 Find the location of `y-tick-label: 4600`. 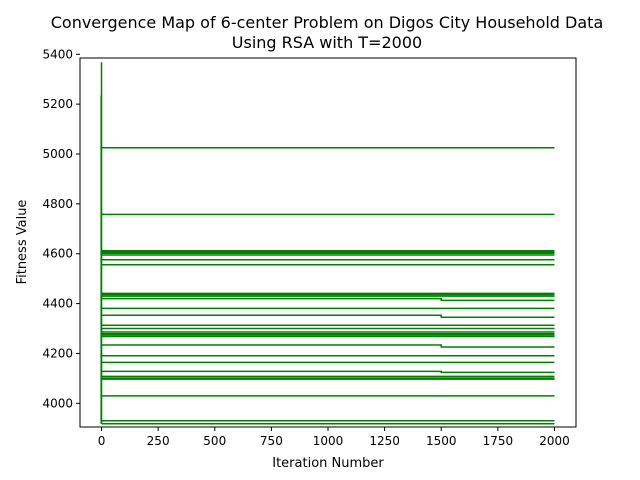

y-tick-label: 4600 is located at coordinates (57, 254).